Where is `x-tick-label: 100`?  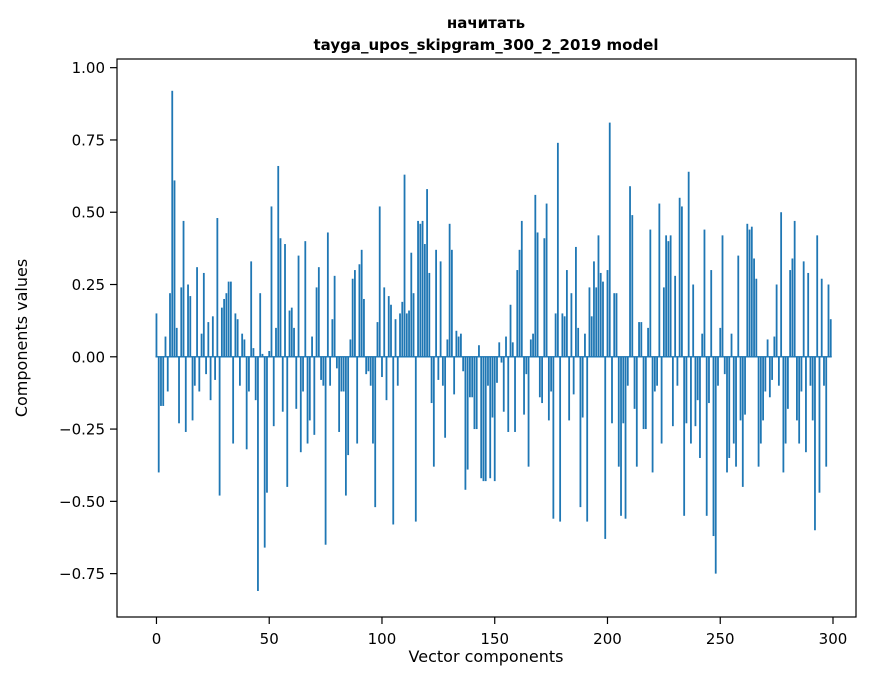
x-tick-label: 100 is located at coordinates (382, 639).